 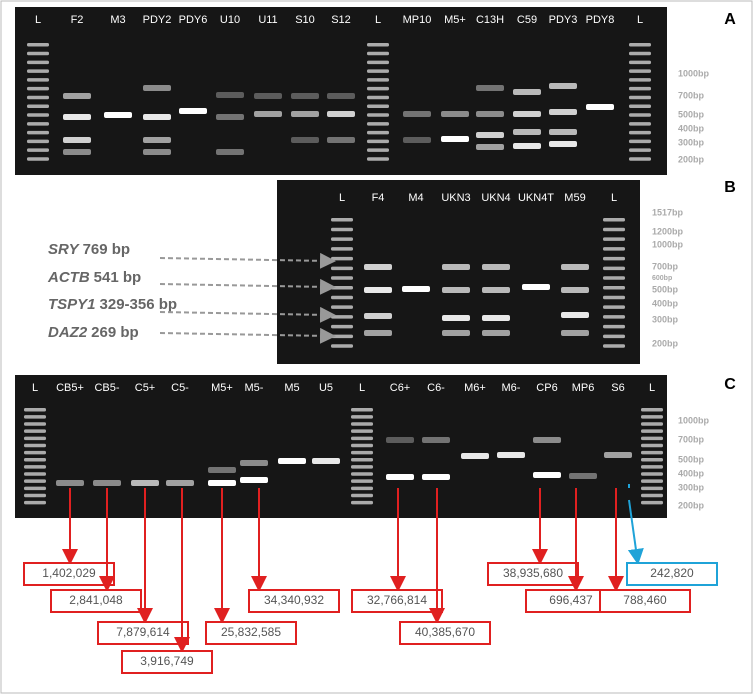 I want to click on gene-label: ACTB 541 bp, so click(x=94, y=277).